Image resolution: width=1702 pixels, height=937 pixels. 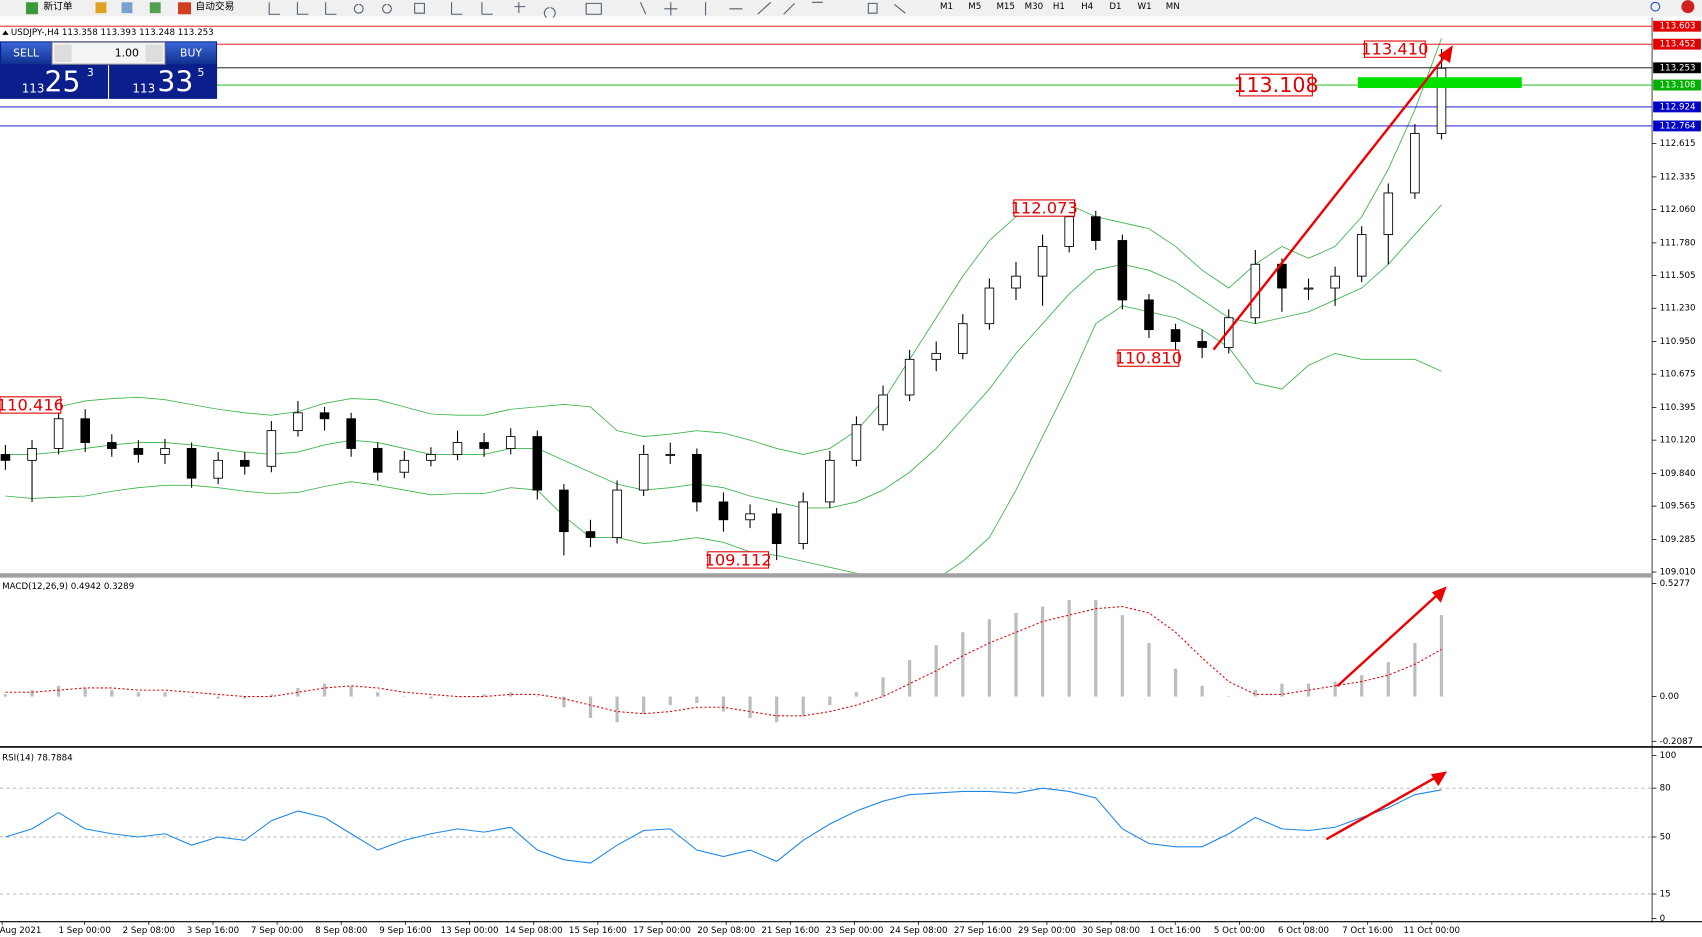 I want to click on x-tick-label: 7 Sep 00:00, so click(x=277, y=931).